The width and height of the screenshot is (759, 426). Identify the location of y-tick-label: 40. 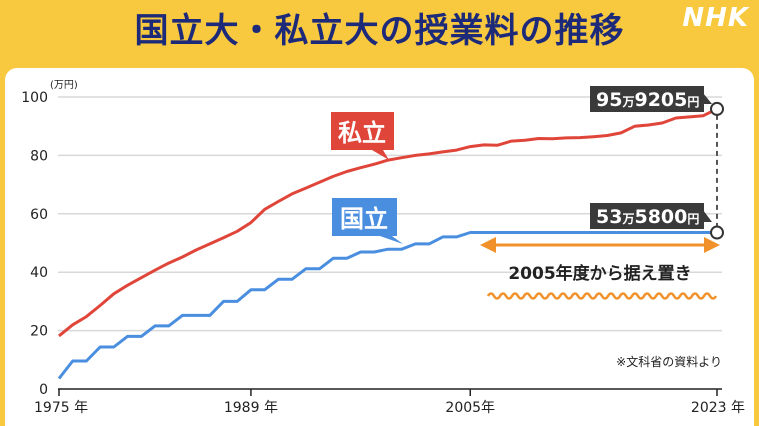
(39, 273).